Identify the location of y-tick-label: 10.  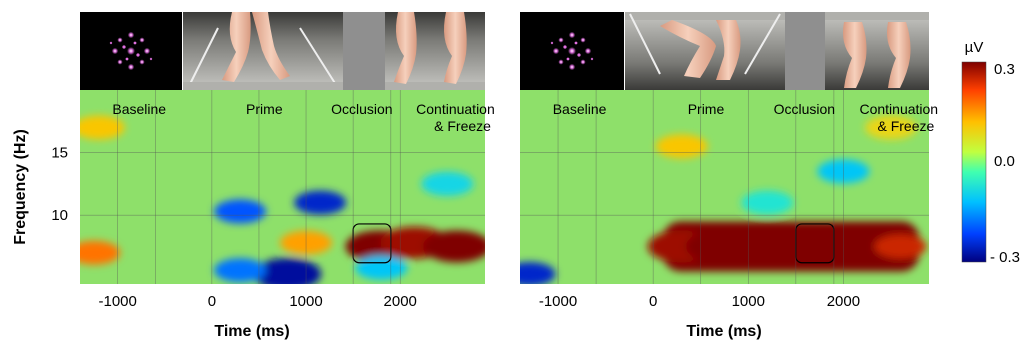
(59, 215).